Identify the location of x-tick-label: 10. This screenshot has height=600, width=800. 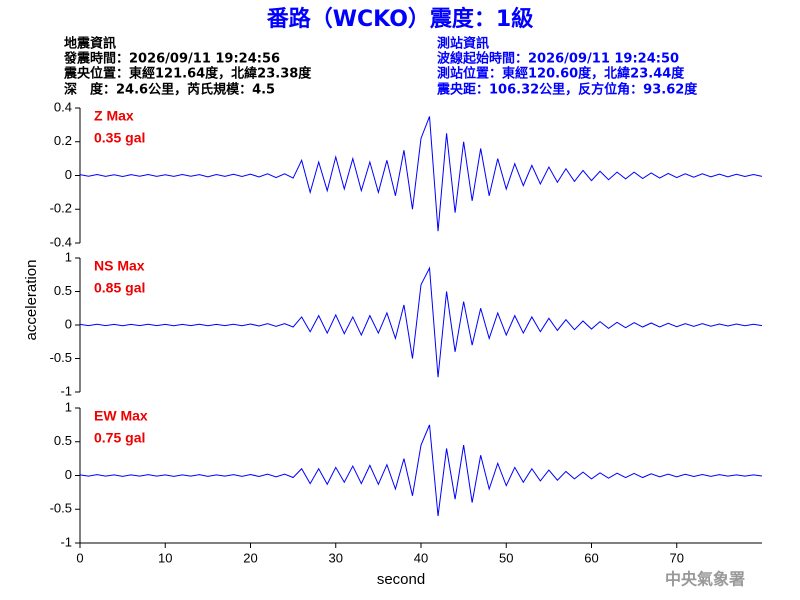
(165, 557).